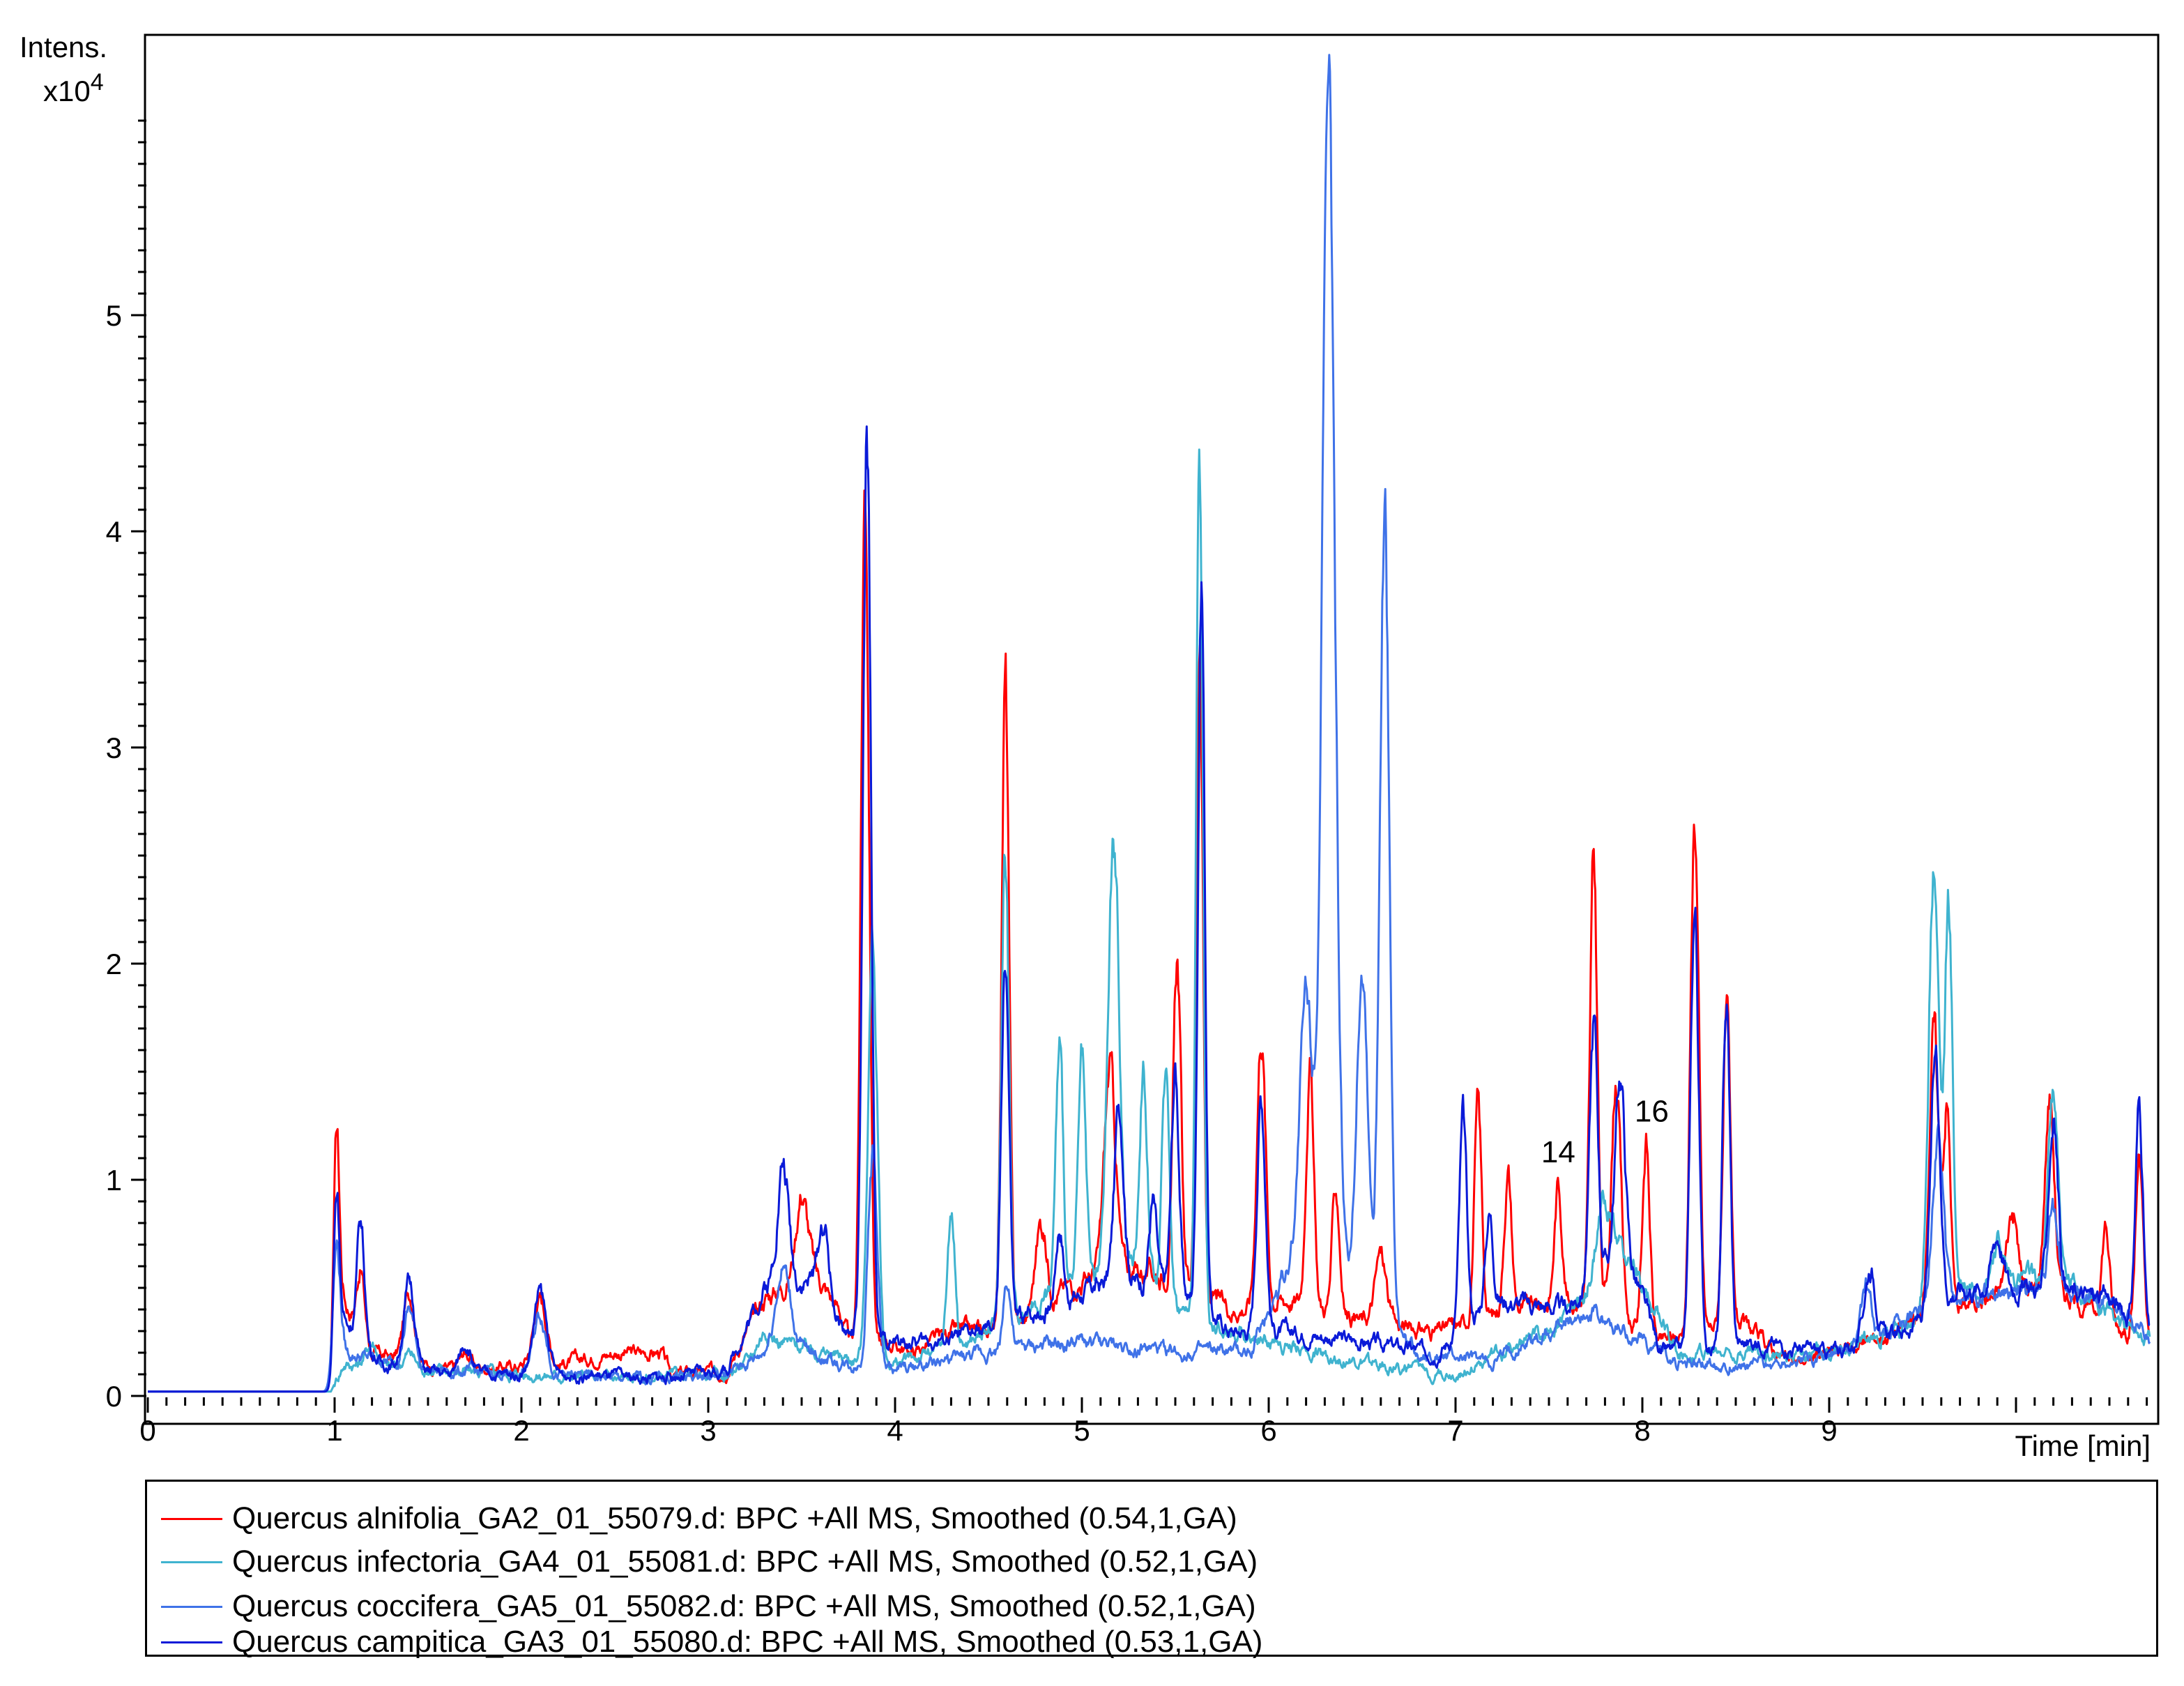  I want to click on x-tick-label: 9, so click(1829, 1430).